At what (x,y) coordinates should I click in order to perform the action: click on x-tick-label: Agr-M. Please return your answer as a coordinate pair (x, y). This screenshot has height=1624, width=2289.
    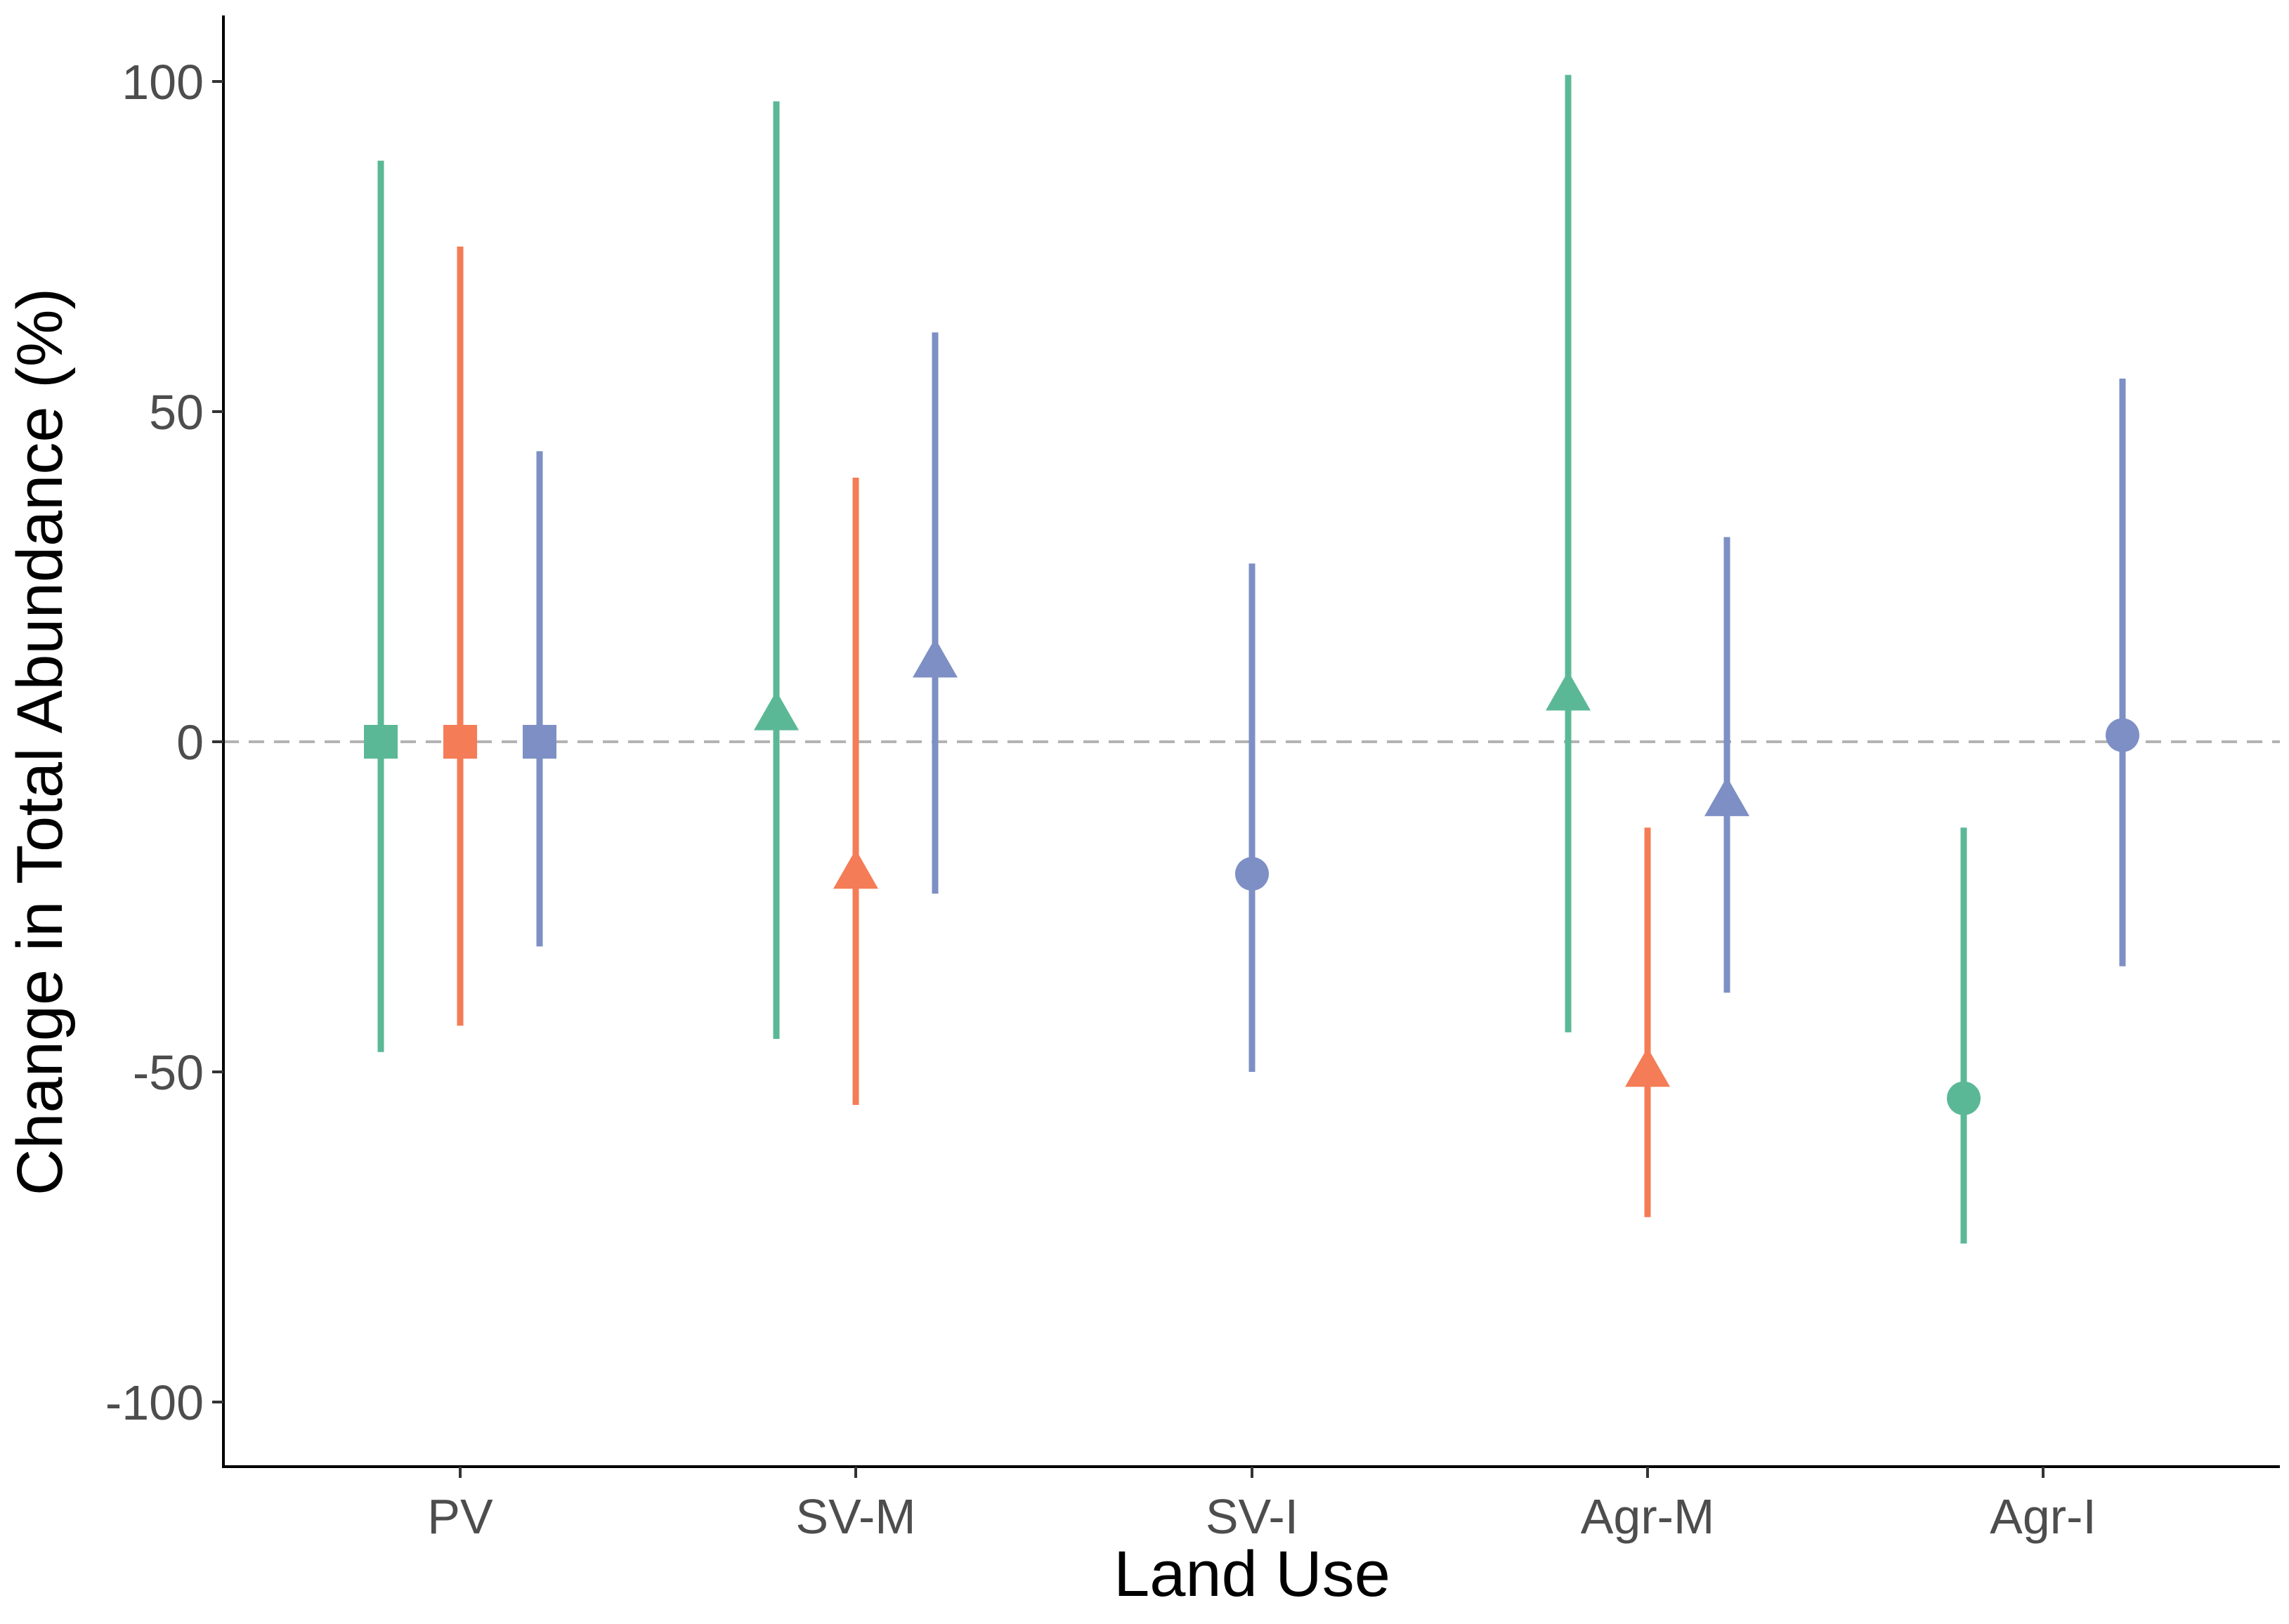
    Looking at the image, I should click on (1648, 1516).